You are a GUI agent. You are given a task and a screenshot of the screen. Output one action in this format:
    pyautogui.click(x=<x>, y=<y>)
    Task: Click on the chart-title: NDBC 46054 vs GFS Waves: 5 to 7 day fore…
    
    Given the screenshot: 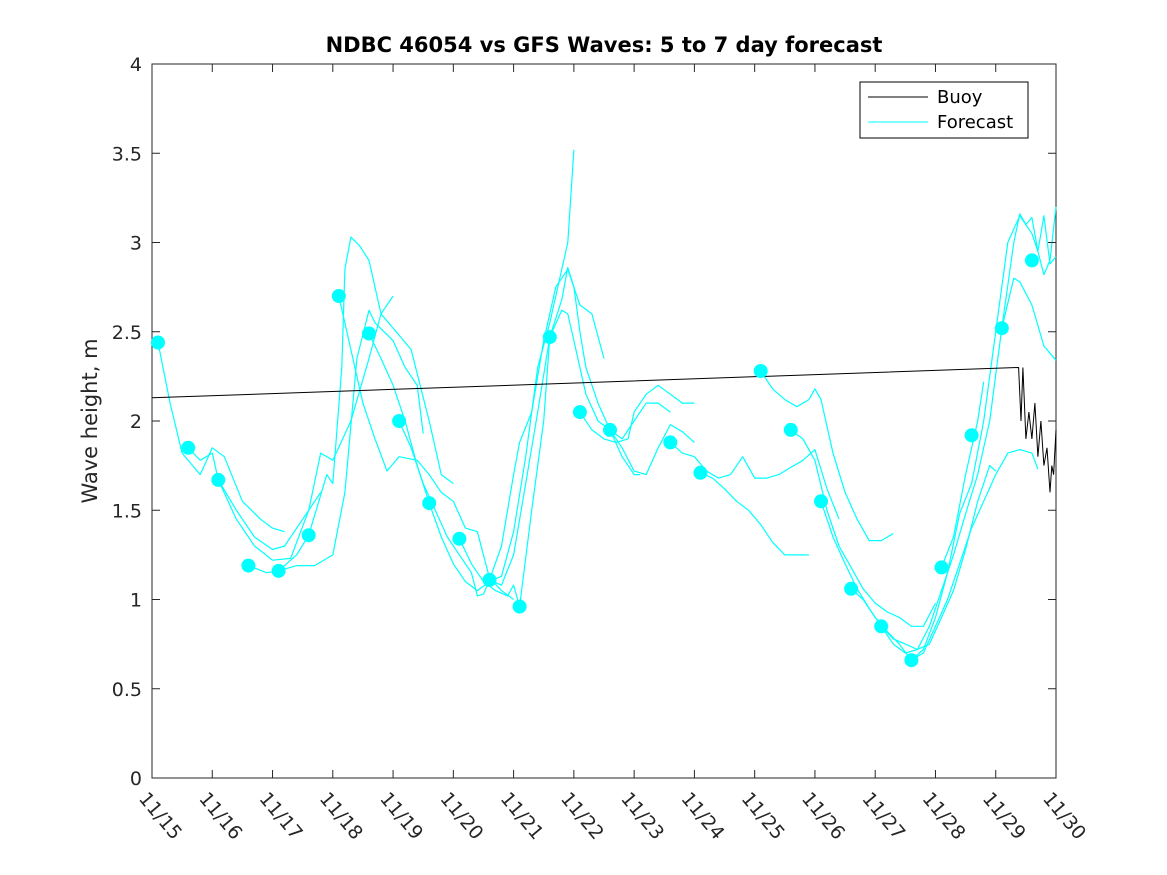 What is the action you would take?
    pyautogui.click(x=604, y=45)
    